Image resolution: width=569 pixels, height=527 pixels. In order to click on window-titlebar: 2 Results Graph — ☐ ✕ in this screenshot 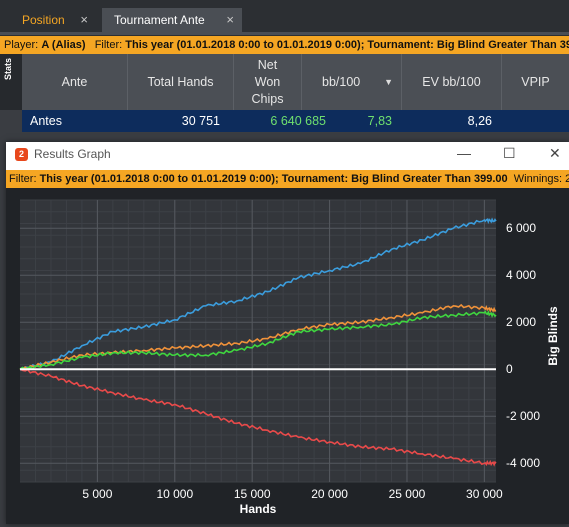, I will do `click(287, 155)`.